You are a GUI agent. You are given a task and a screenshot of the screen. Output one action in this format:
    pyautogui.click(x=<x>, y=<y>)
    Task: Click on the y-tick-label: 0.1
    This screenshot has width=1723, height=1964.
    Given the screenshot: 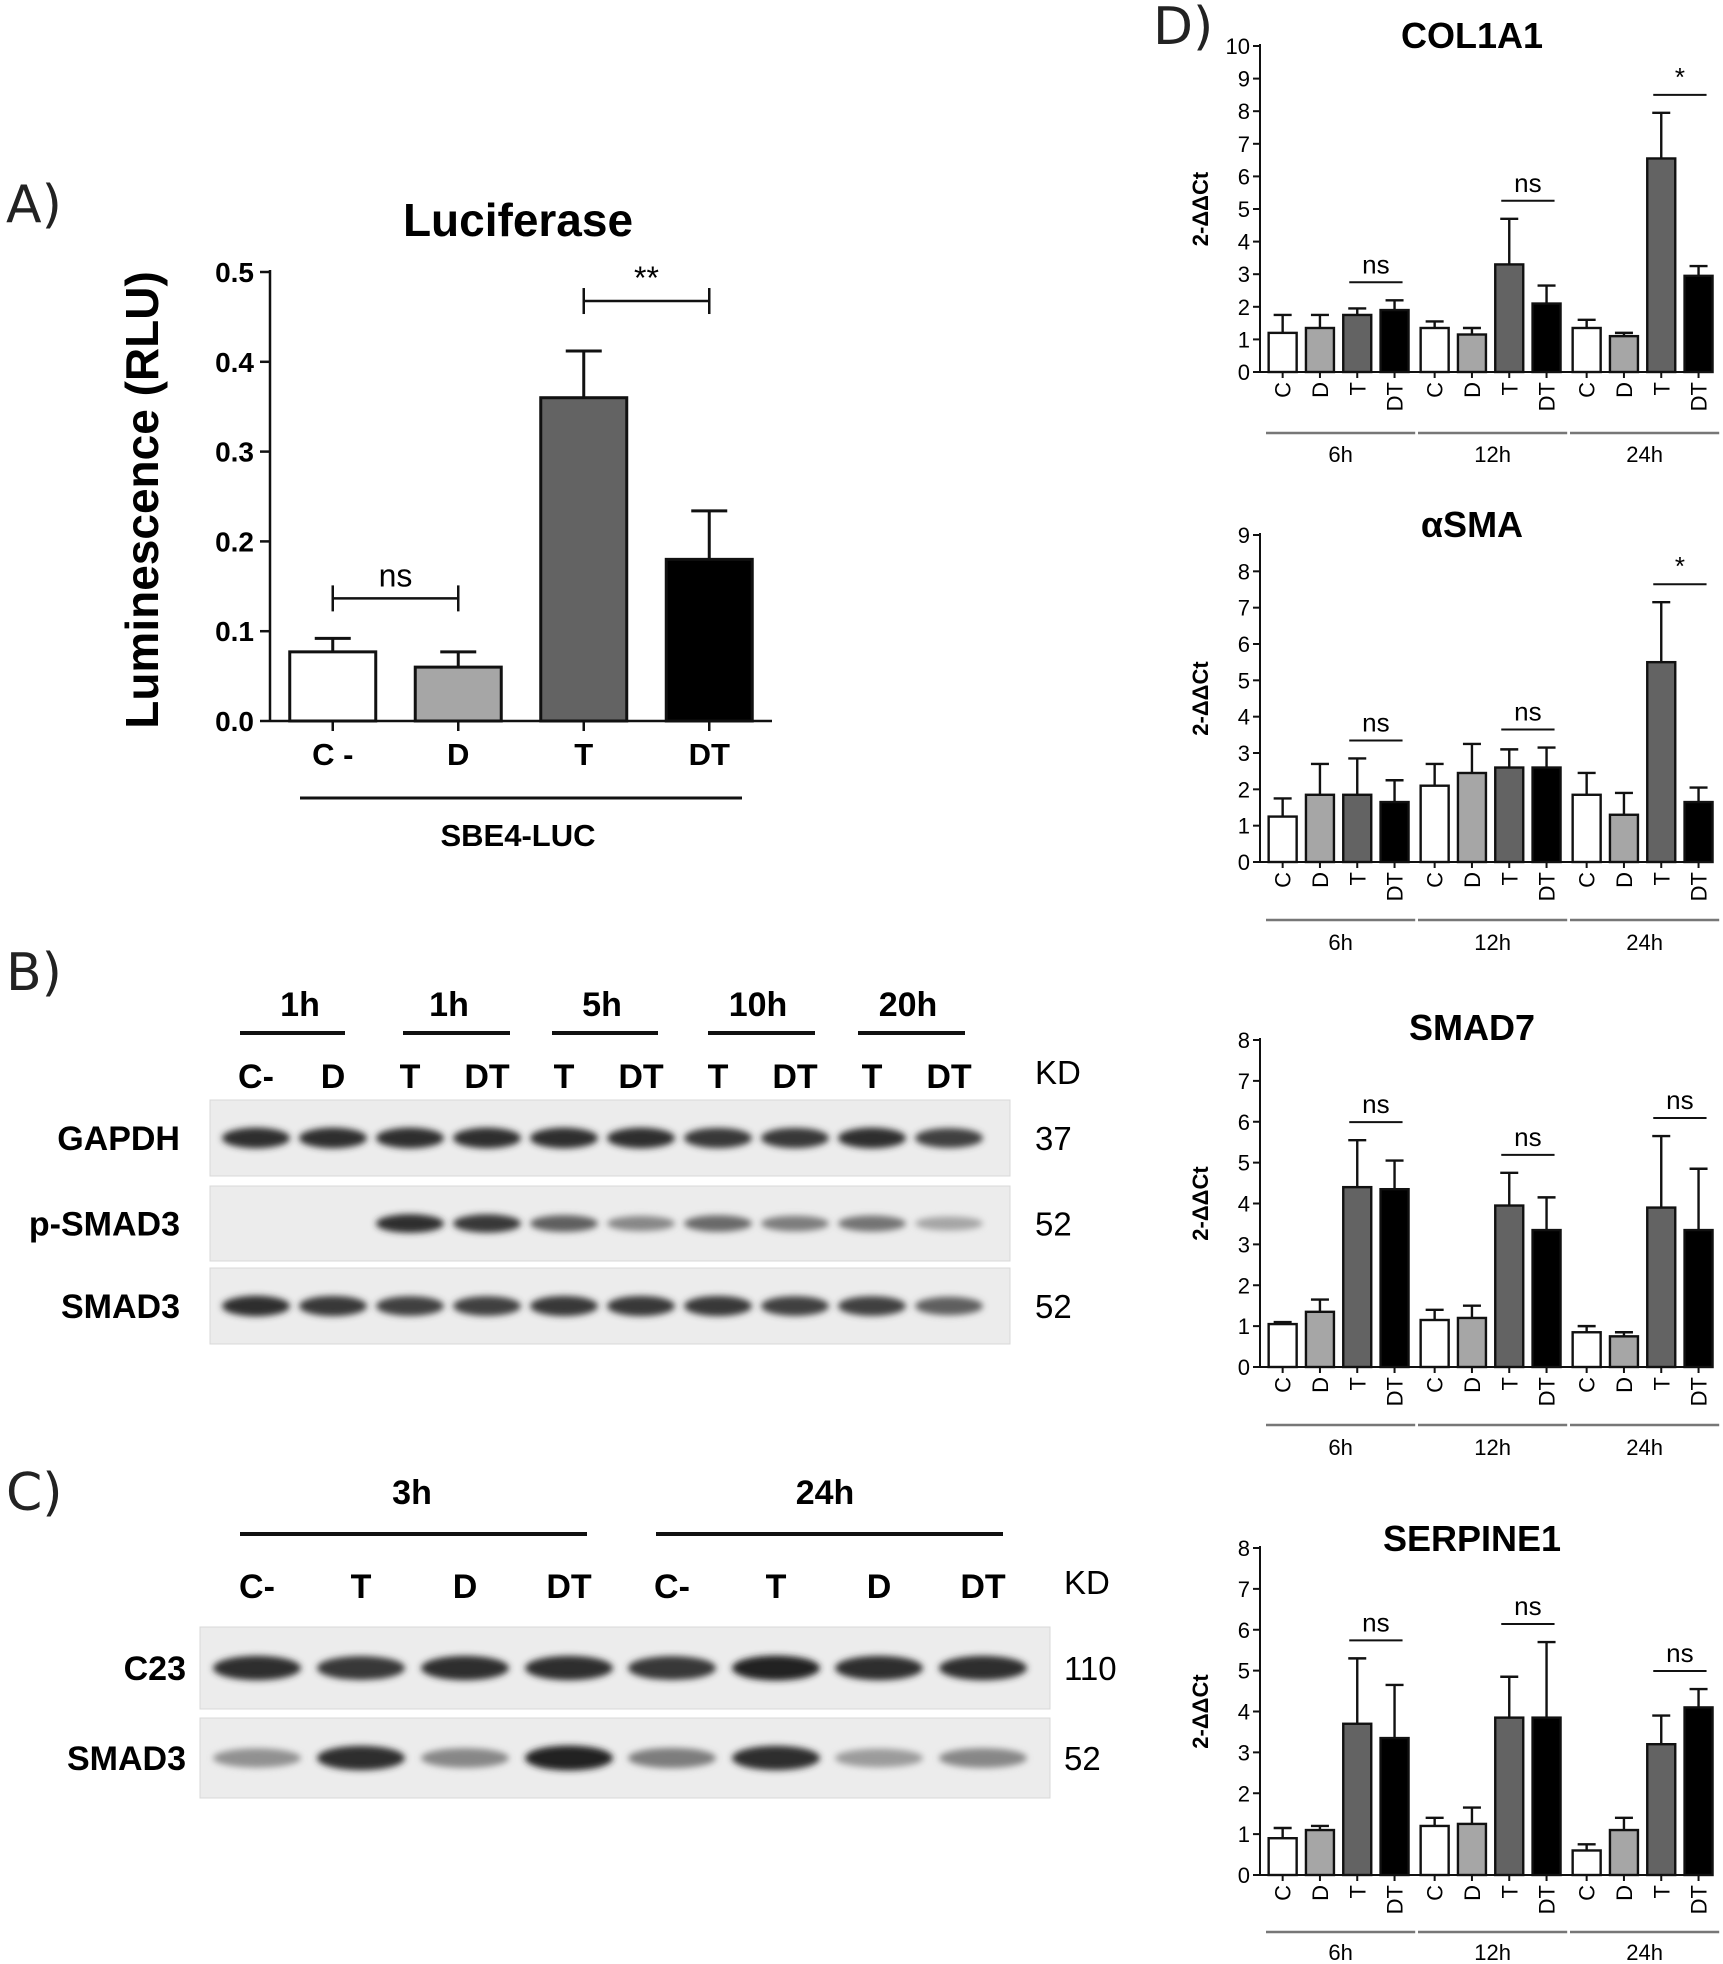 What is the action you would take?
    pyautogui.click(x=234, y=631)
    